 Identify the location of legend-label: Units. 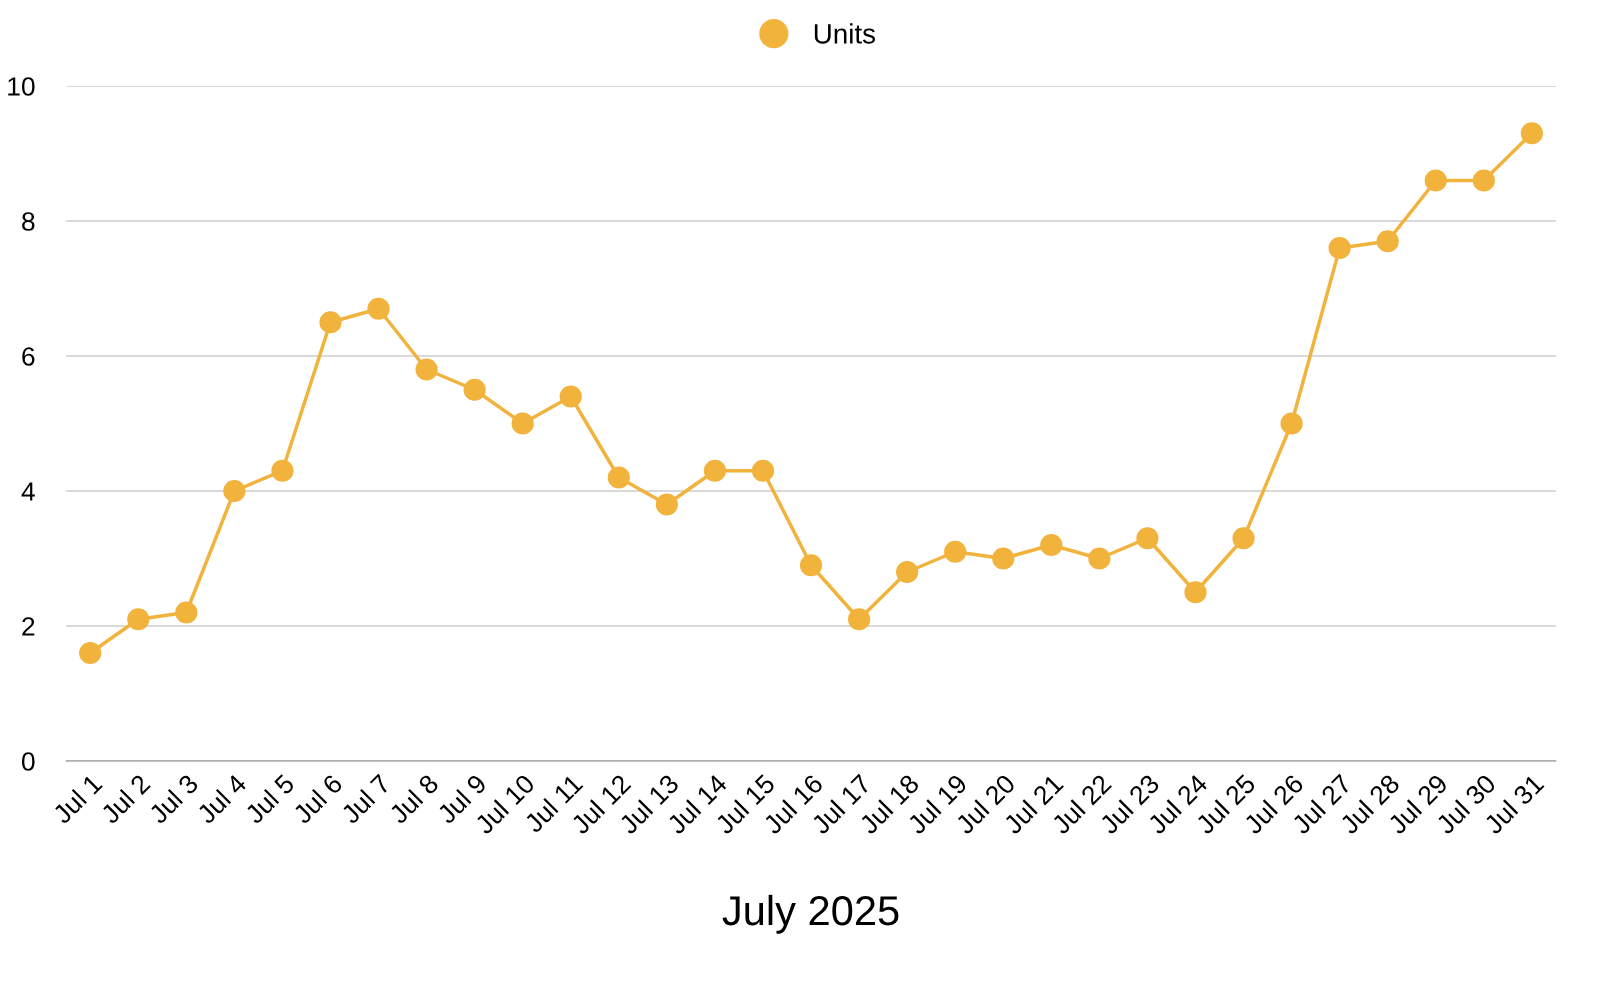
(845, 33).